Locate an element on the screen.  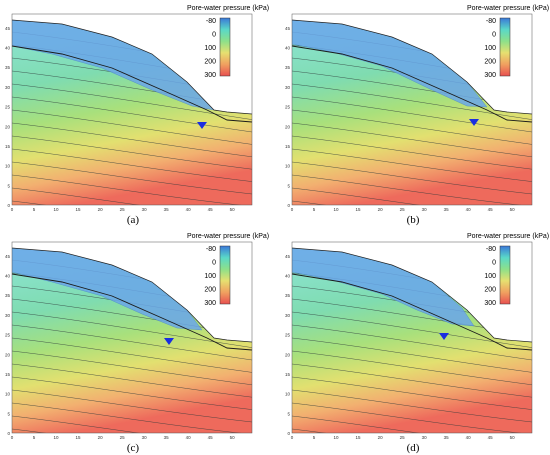
x-tick-label: 50 is located at coordinates (233, 209).